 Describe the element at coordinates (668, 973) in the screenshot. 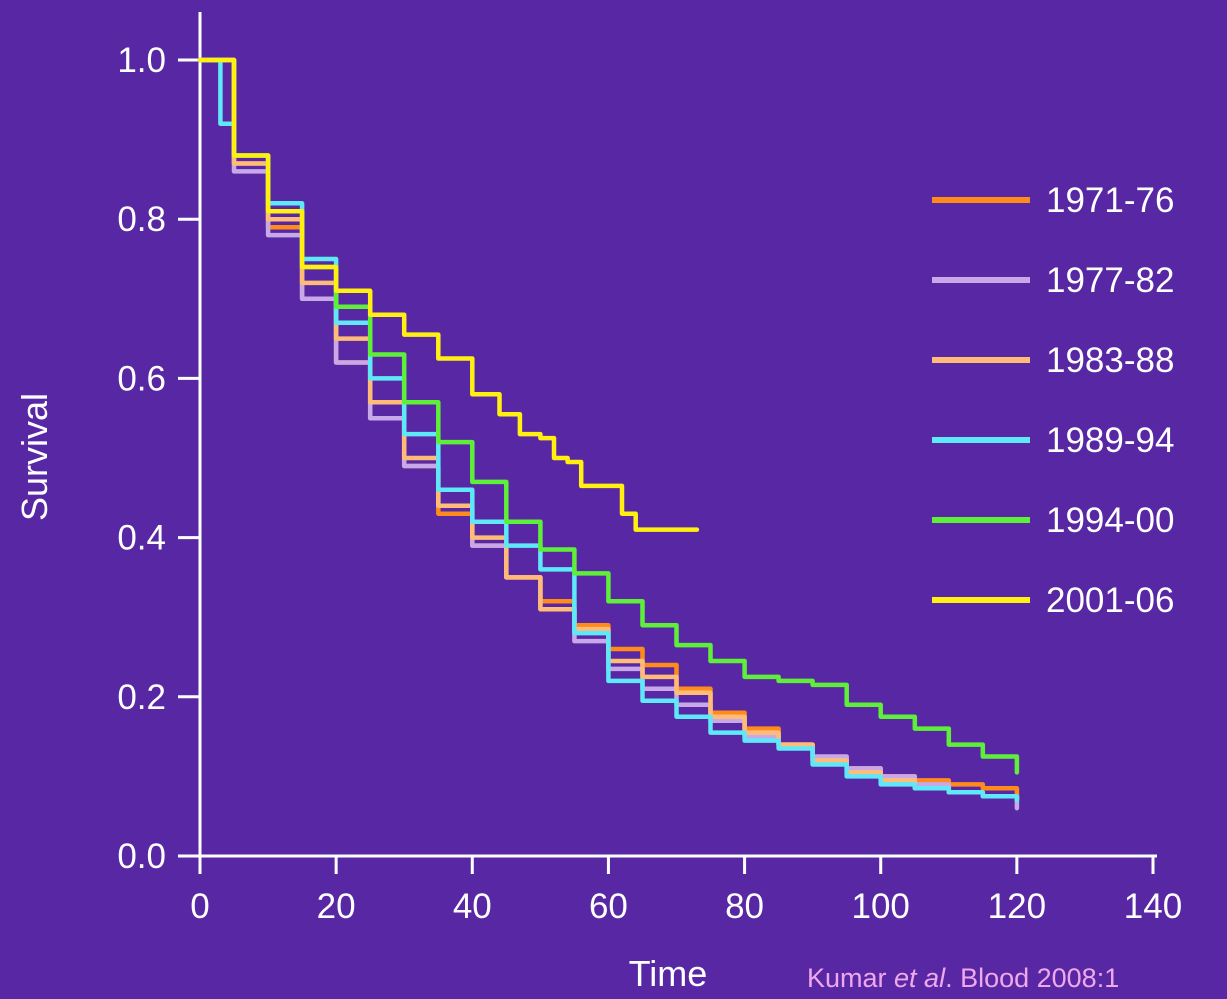

I see `x-axis-title: Time` at that location.